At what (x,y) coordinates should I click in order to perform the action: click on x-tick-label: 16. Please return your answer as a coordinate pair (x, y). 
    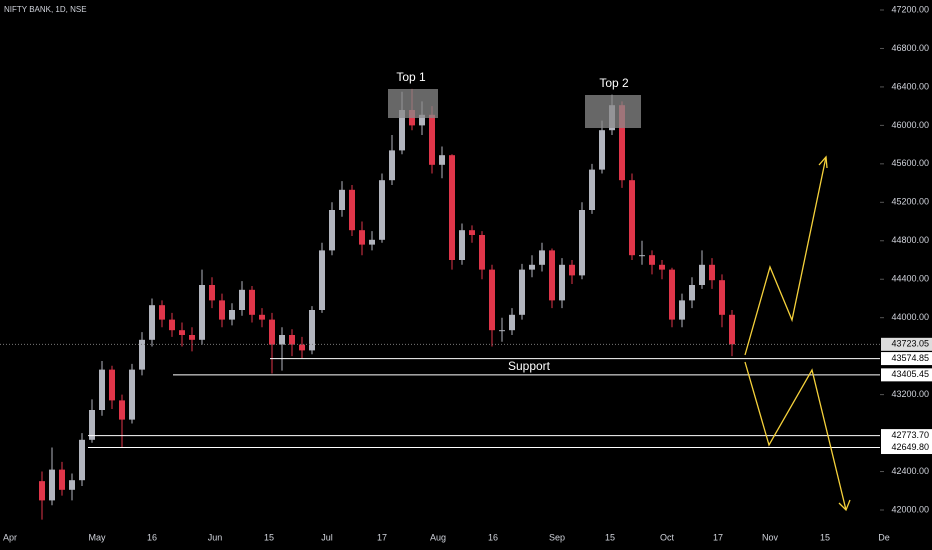
    Looking at the image, I should click on (493, 537).